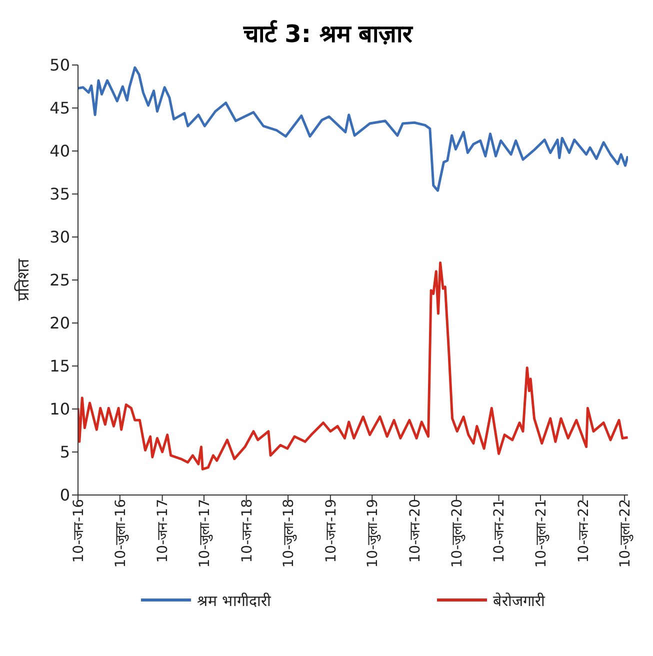  Describe the element at coordinates (457, 533) in the screenshot. I see `x-tick-label: 10-जुला-20` at that location.